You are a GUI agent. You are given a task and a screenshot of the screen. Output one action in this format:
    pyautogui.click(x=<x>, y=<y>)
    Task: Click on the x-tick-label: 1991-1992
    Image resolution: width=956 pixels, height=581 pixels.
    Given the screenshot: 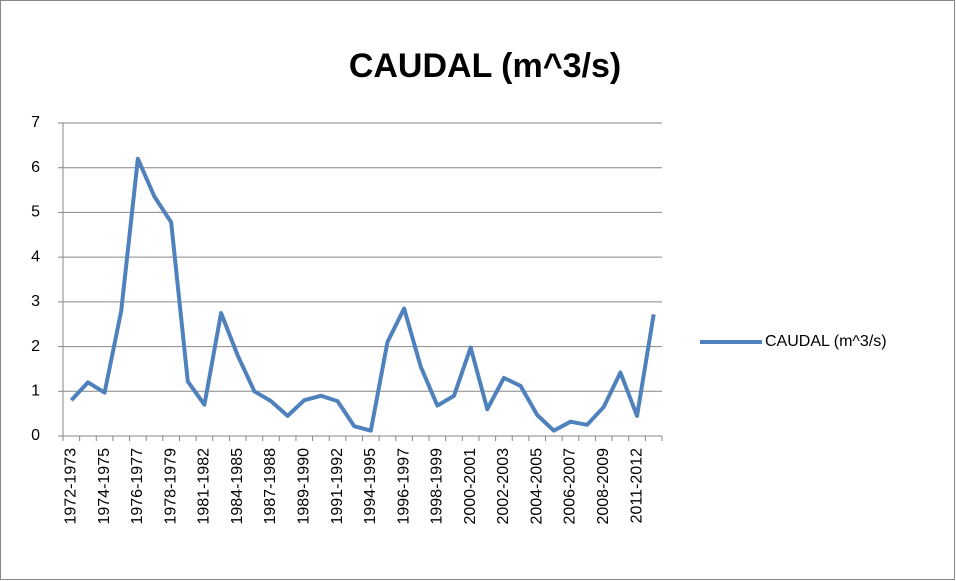 What is the action you would take?
    pyautogui.click(x=337, y=486)
    